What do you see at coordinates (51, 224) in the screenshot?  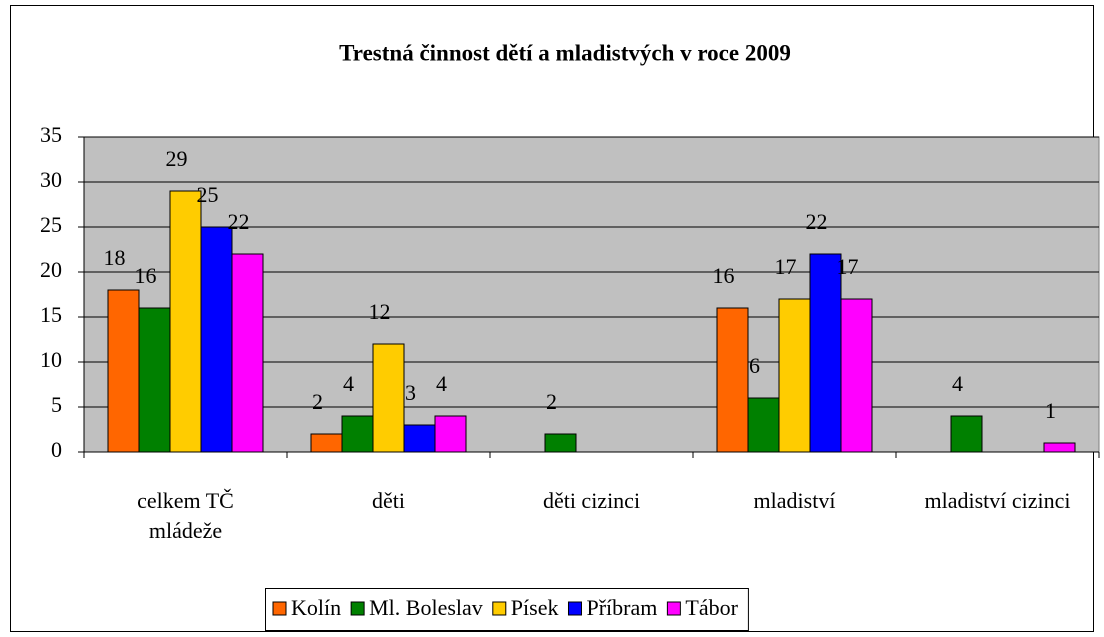 I see `y-tick-label: 25` at bounding box center [51, 224].